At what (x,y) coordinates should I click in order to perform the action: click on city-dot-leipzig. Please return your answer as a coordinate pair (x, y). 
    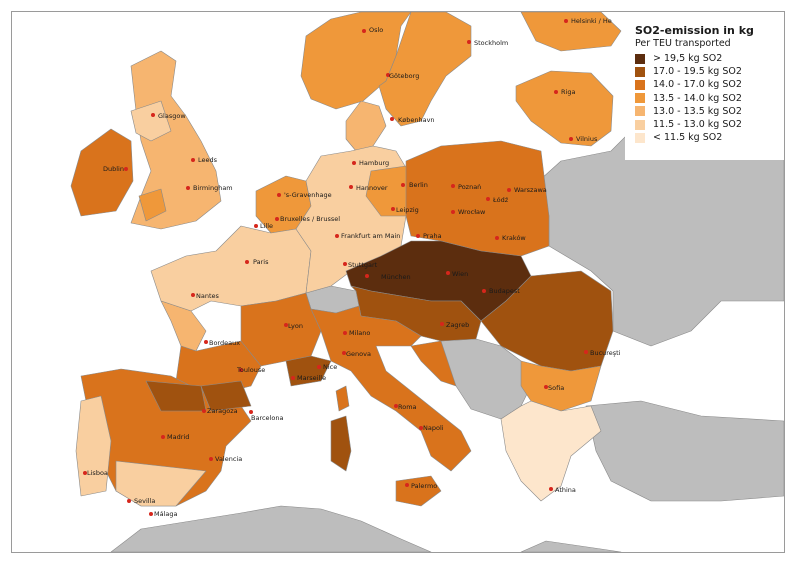
    Looking at the image, I should click on (393, 209).